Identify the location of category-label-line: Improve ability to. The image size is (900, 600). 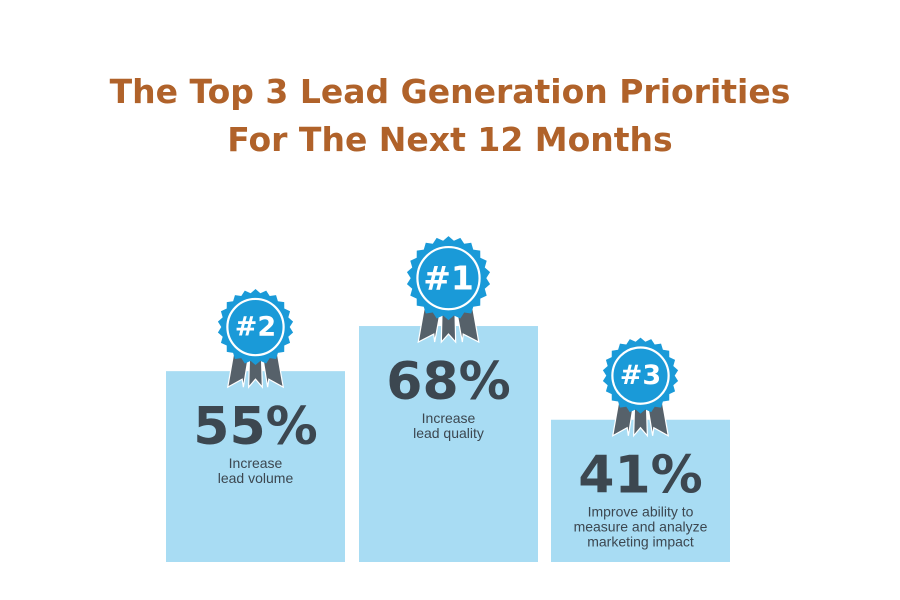
(641, 512).